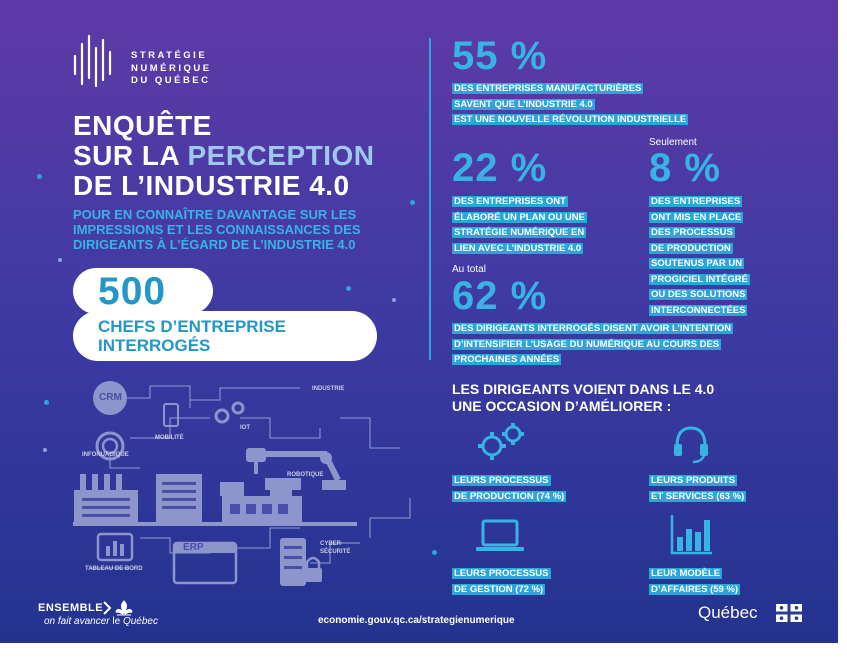 The height and width of the screenshot is (658, 847). I want to click on respondents-number-pill, so click(143, 291).